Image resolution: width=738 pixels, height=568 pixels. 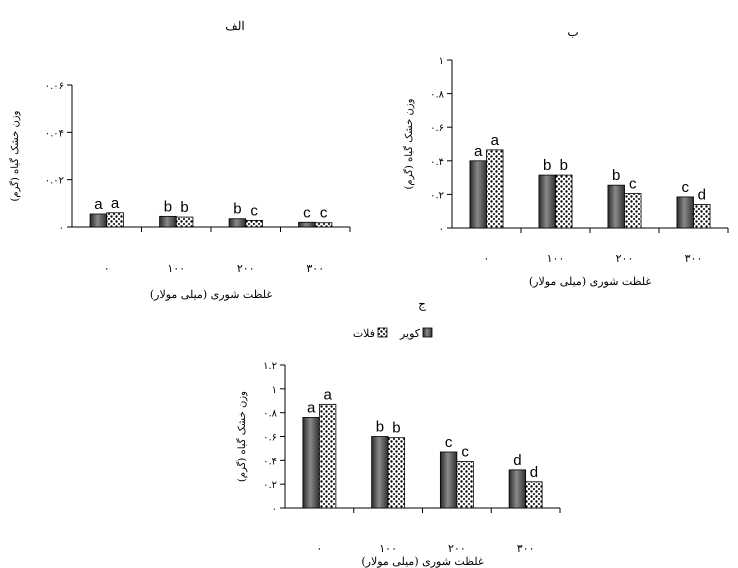 What do you see at coordinates (54, 133) in the screenshot?
I see `y-tick-label: ۰.۰۴` at bounding box center [54, 133].